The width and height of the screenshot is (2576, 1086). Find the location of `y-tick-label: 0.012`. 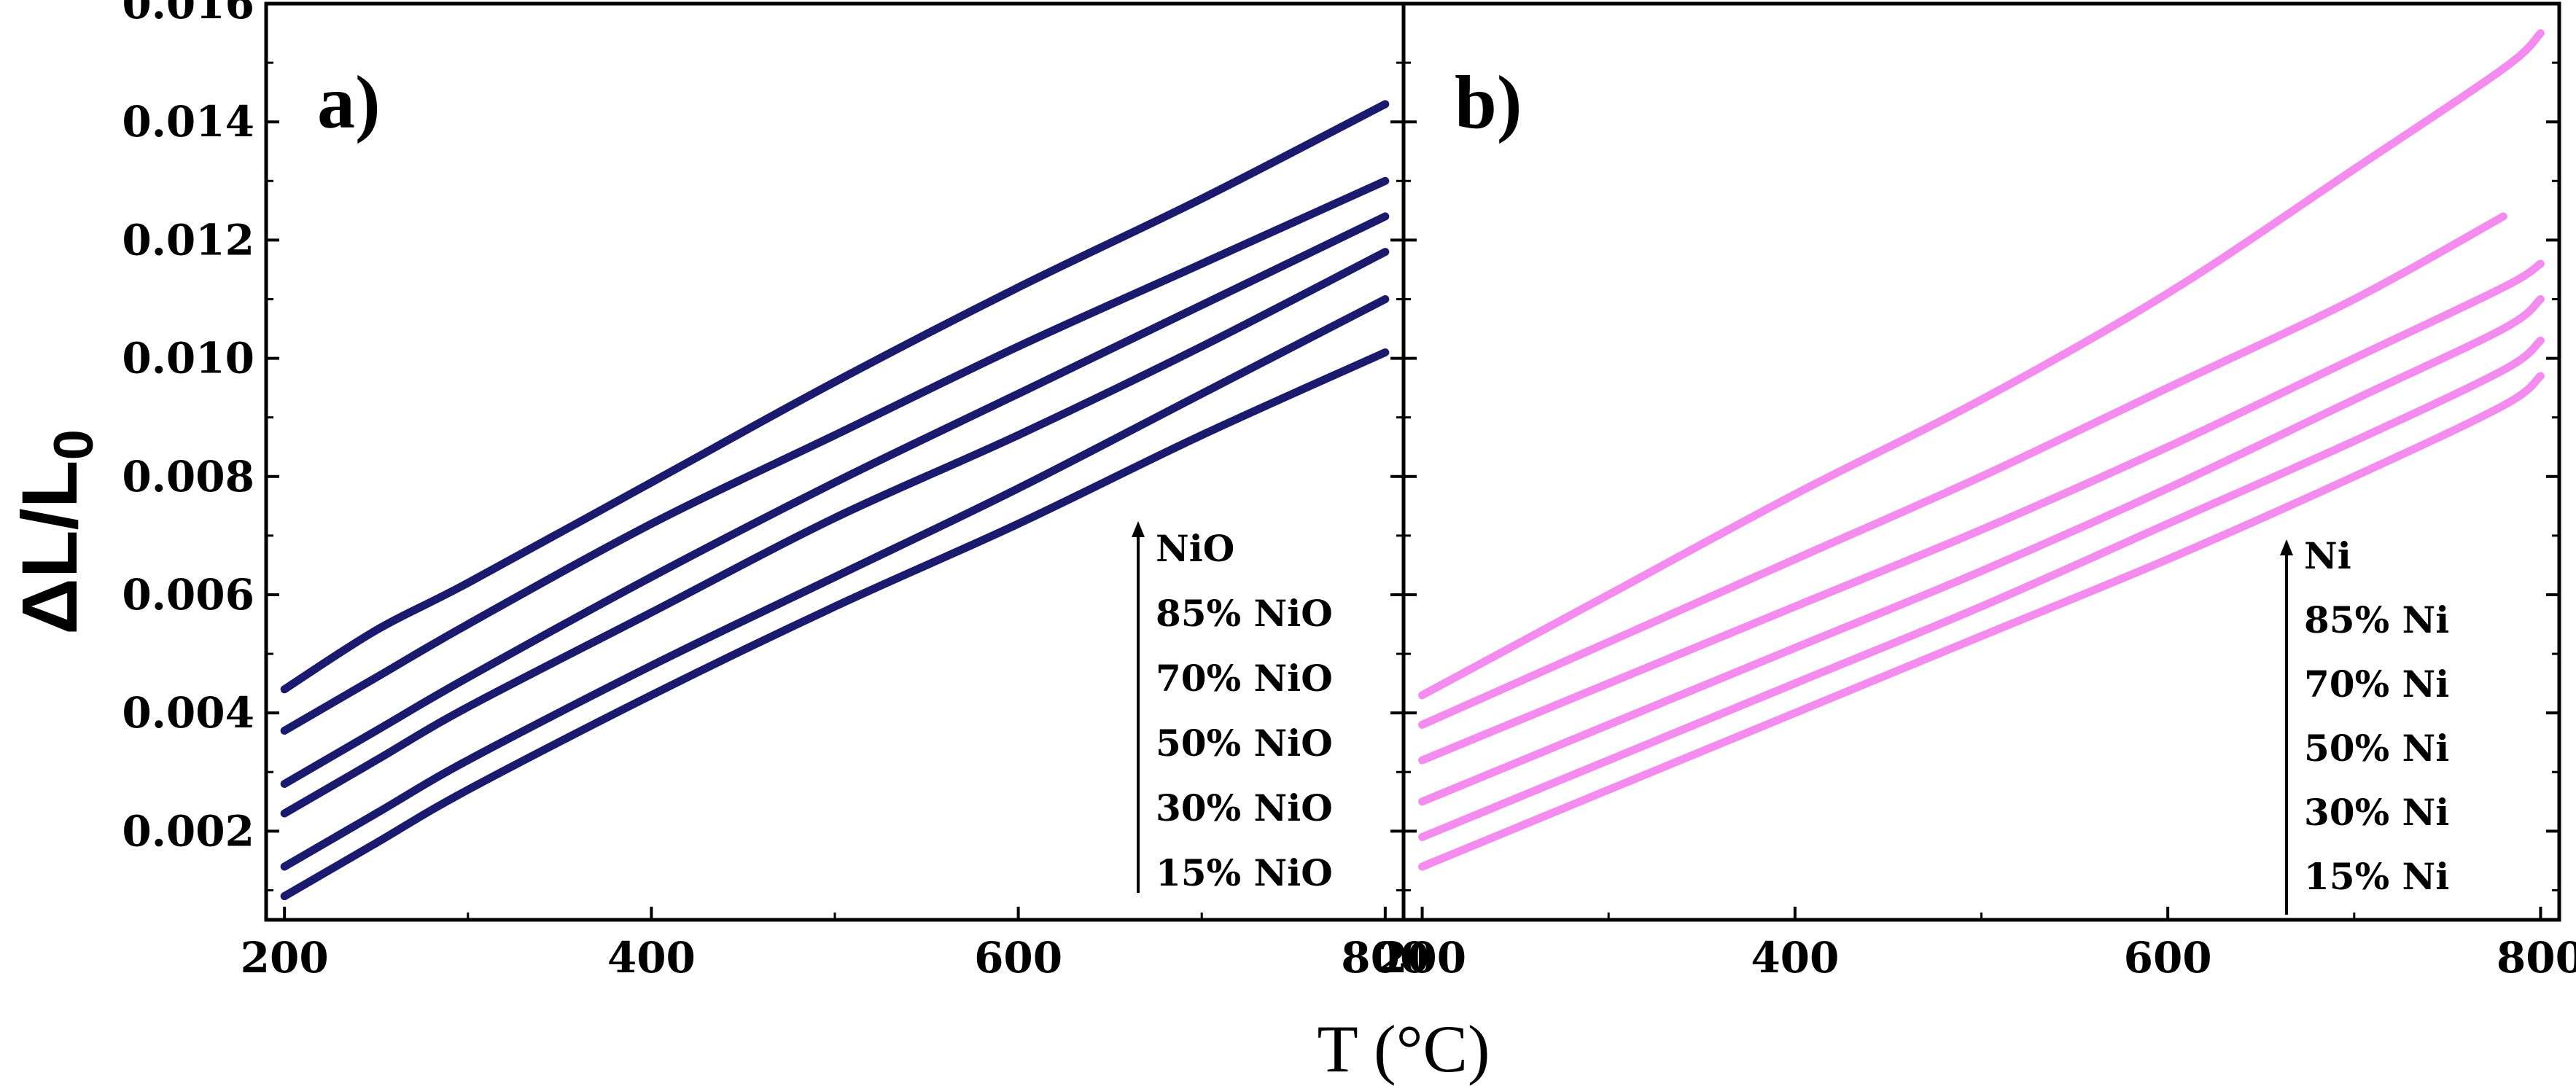

y-tick-label: 0.012 is located at coordinates (188, 240).